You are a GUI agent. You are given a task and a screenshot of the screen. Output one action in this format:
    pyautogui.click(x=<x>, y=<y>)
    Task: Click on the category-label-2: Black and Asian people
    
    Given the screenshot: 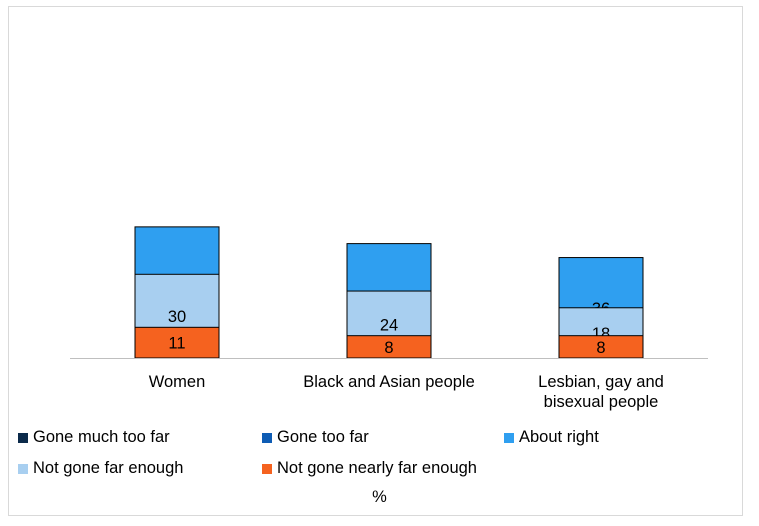 What is the action you would take?
    pyautogui.click(x=389, y=382)
    